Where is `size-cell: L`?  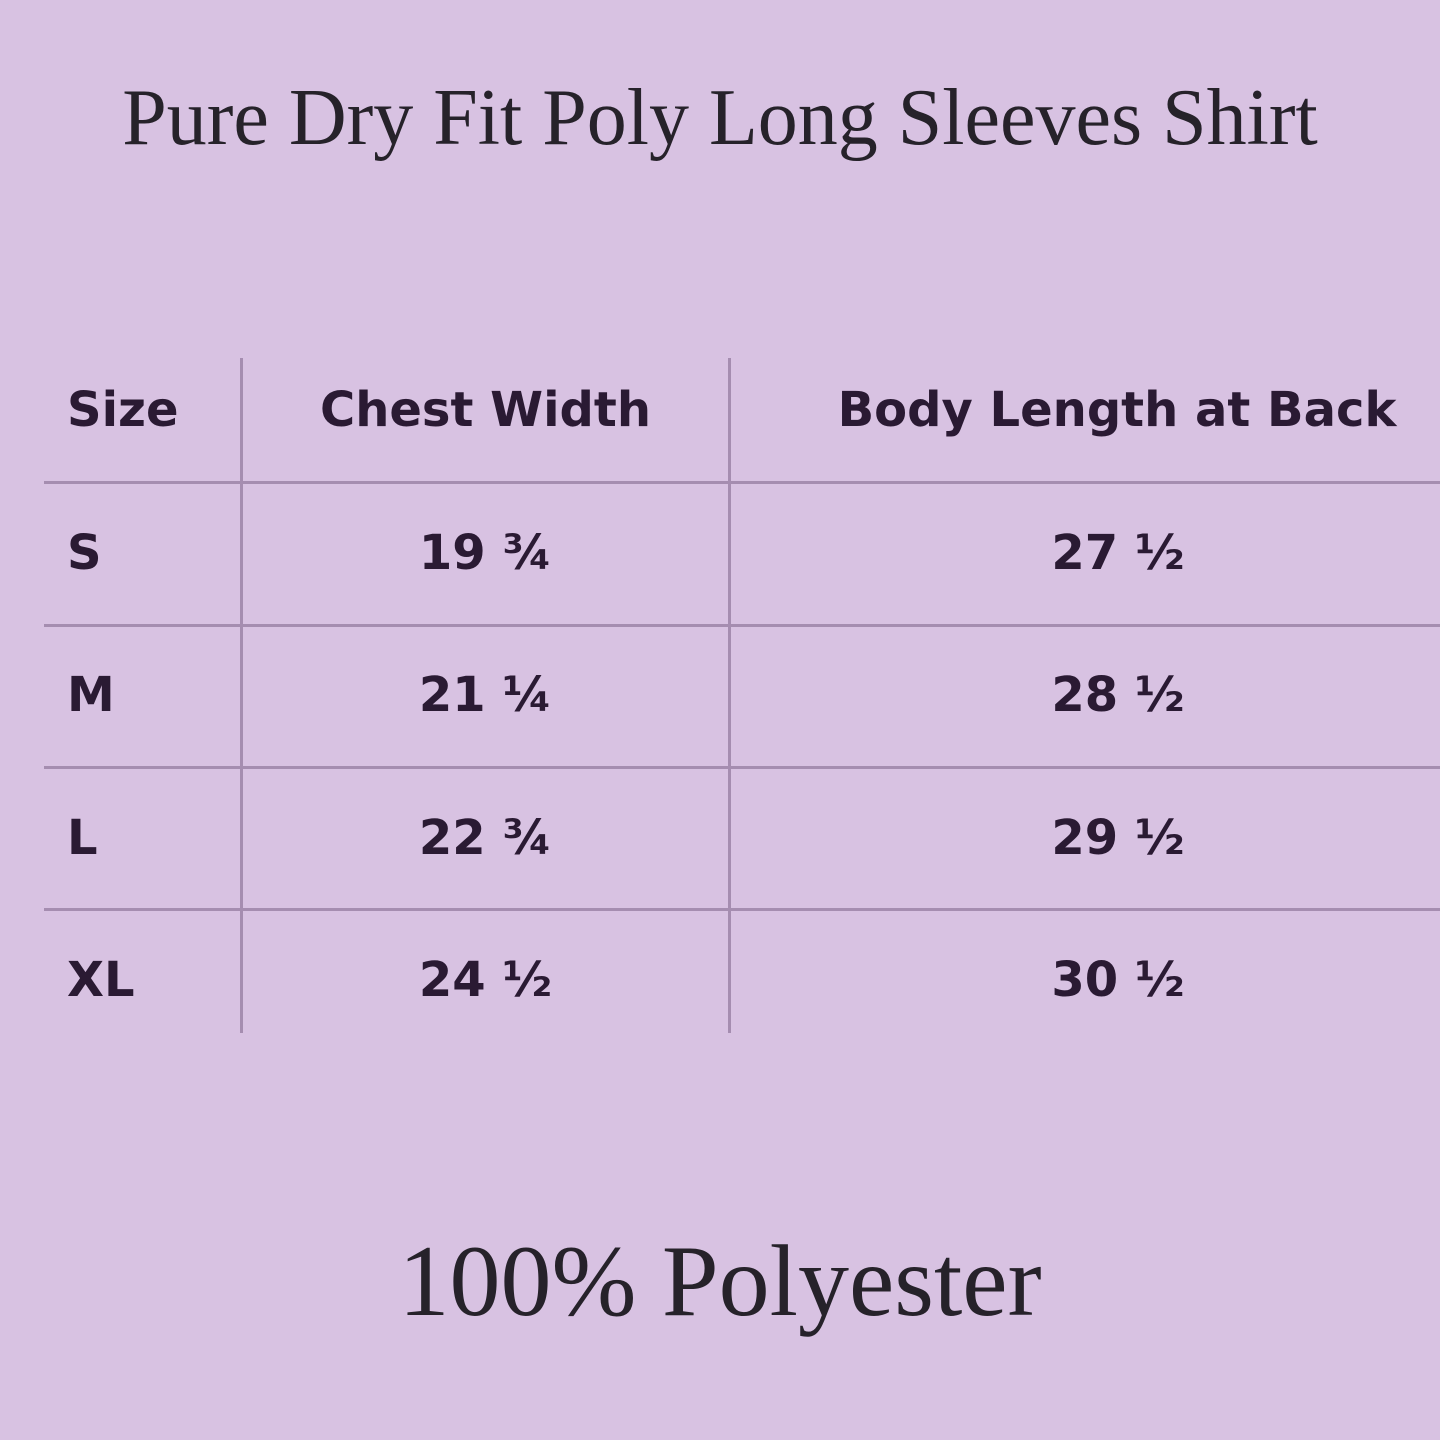
size-cell: L is located at coordinates (82, 838).